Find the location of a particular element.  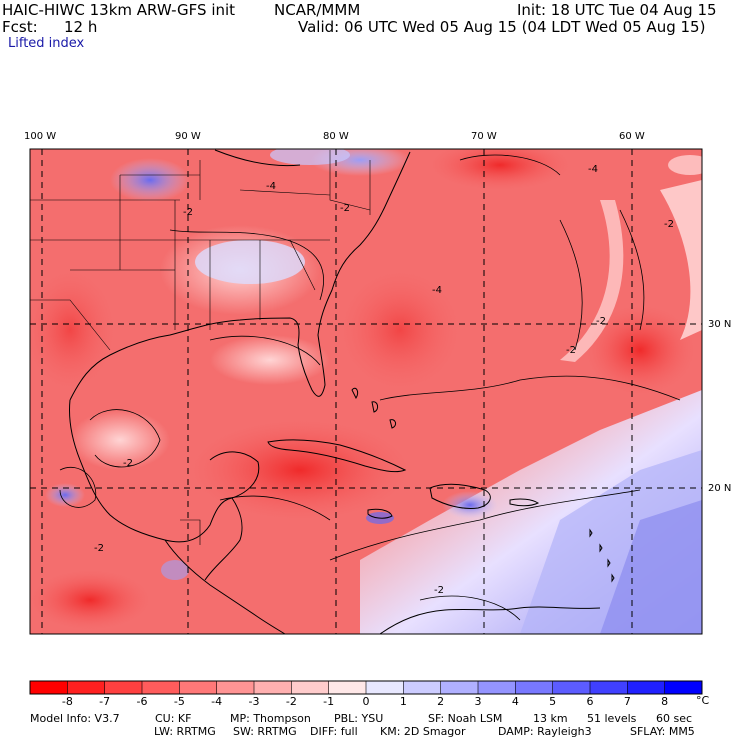

colorbar-tick-label: 5 is located at coordinates (553, 701).